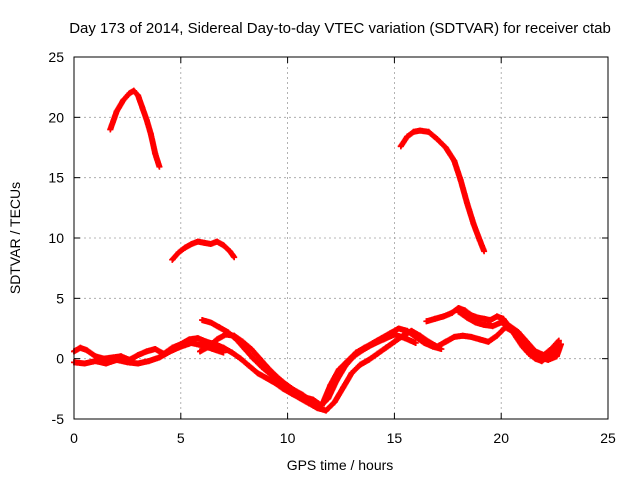  I want to click on x-tick-label: 10, so click(288, 438).